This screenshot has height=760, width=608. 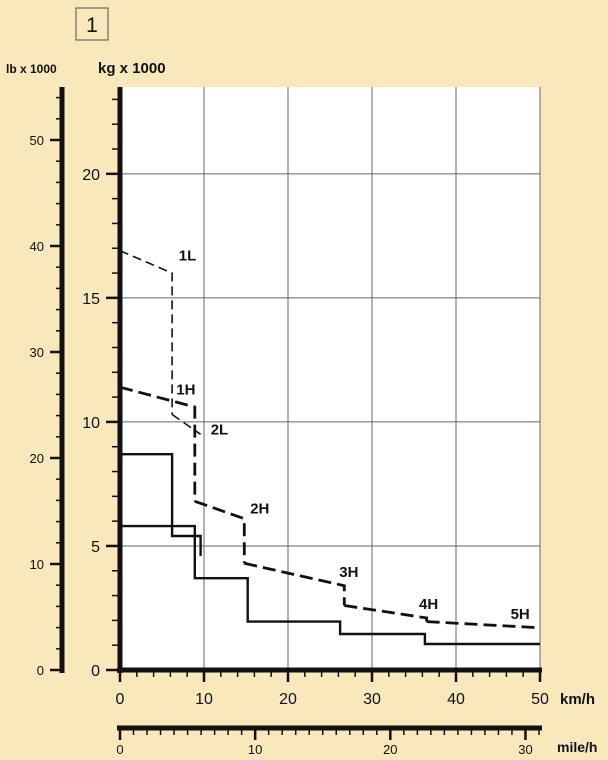 I want to click on y-main-label: kg x 1000, so click(x=132, y=68).